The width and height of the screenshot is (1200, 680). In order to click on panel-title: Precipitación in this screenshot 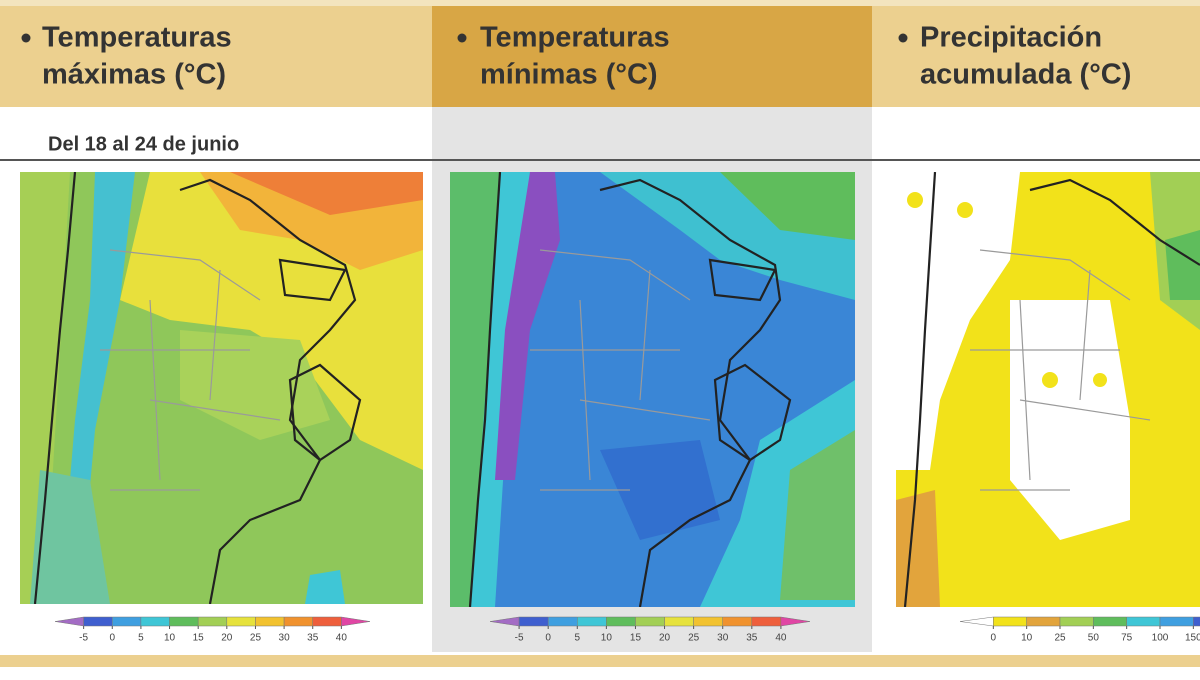, I will do `click(1011, 38)`.